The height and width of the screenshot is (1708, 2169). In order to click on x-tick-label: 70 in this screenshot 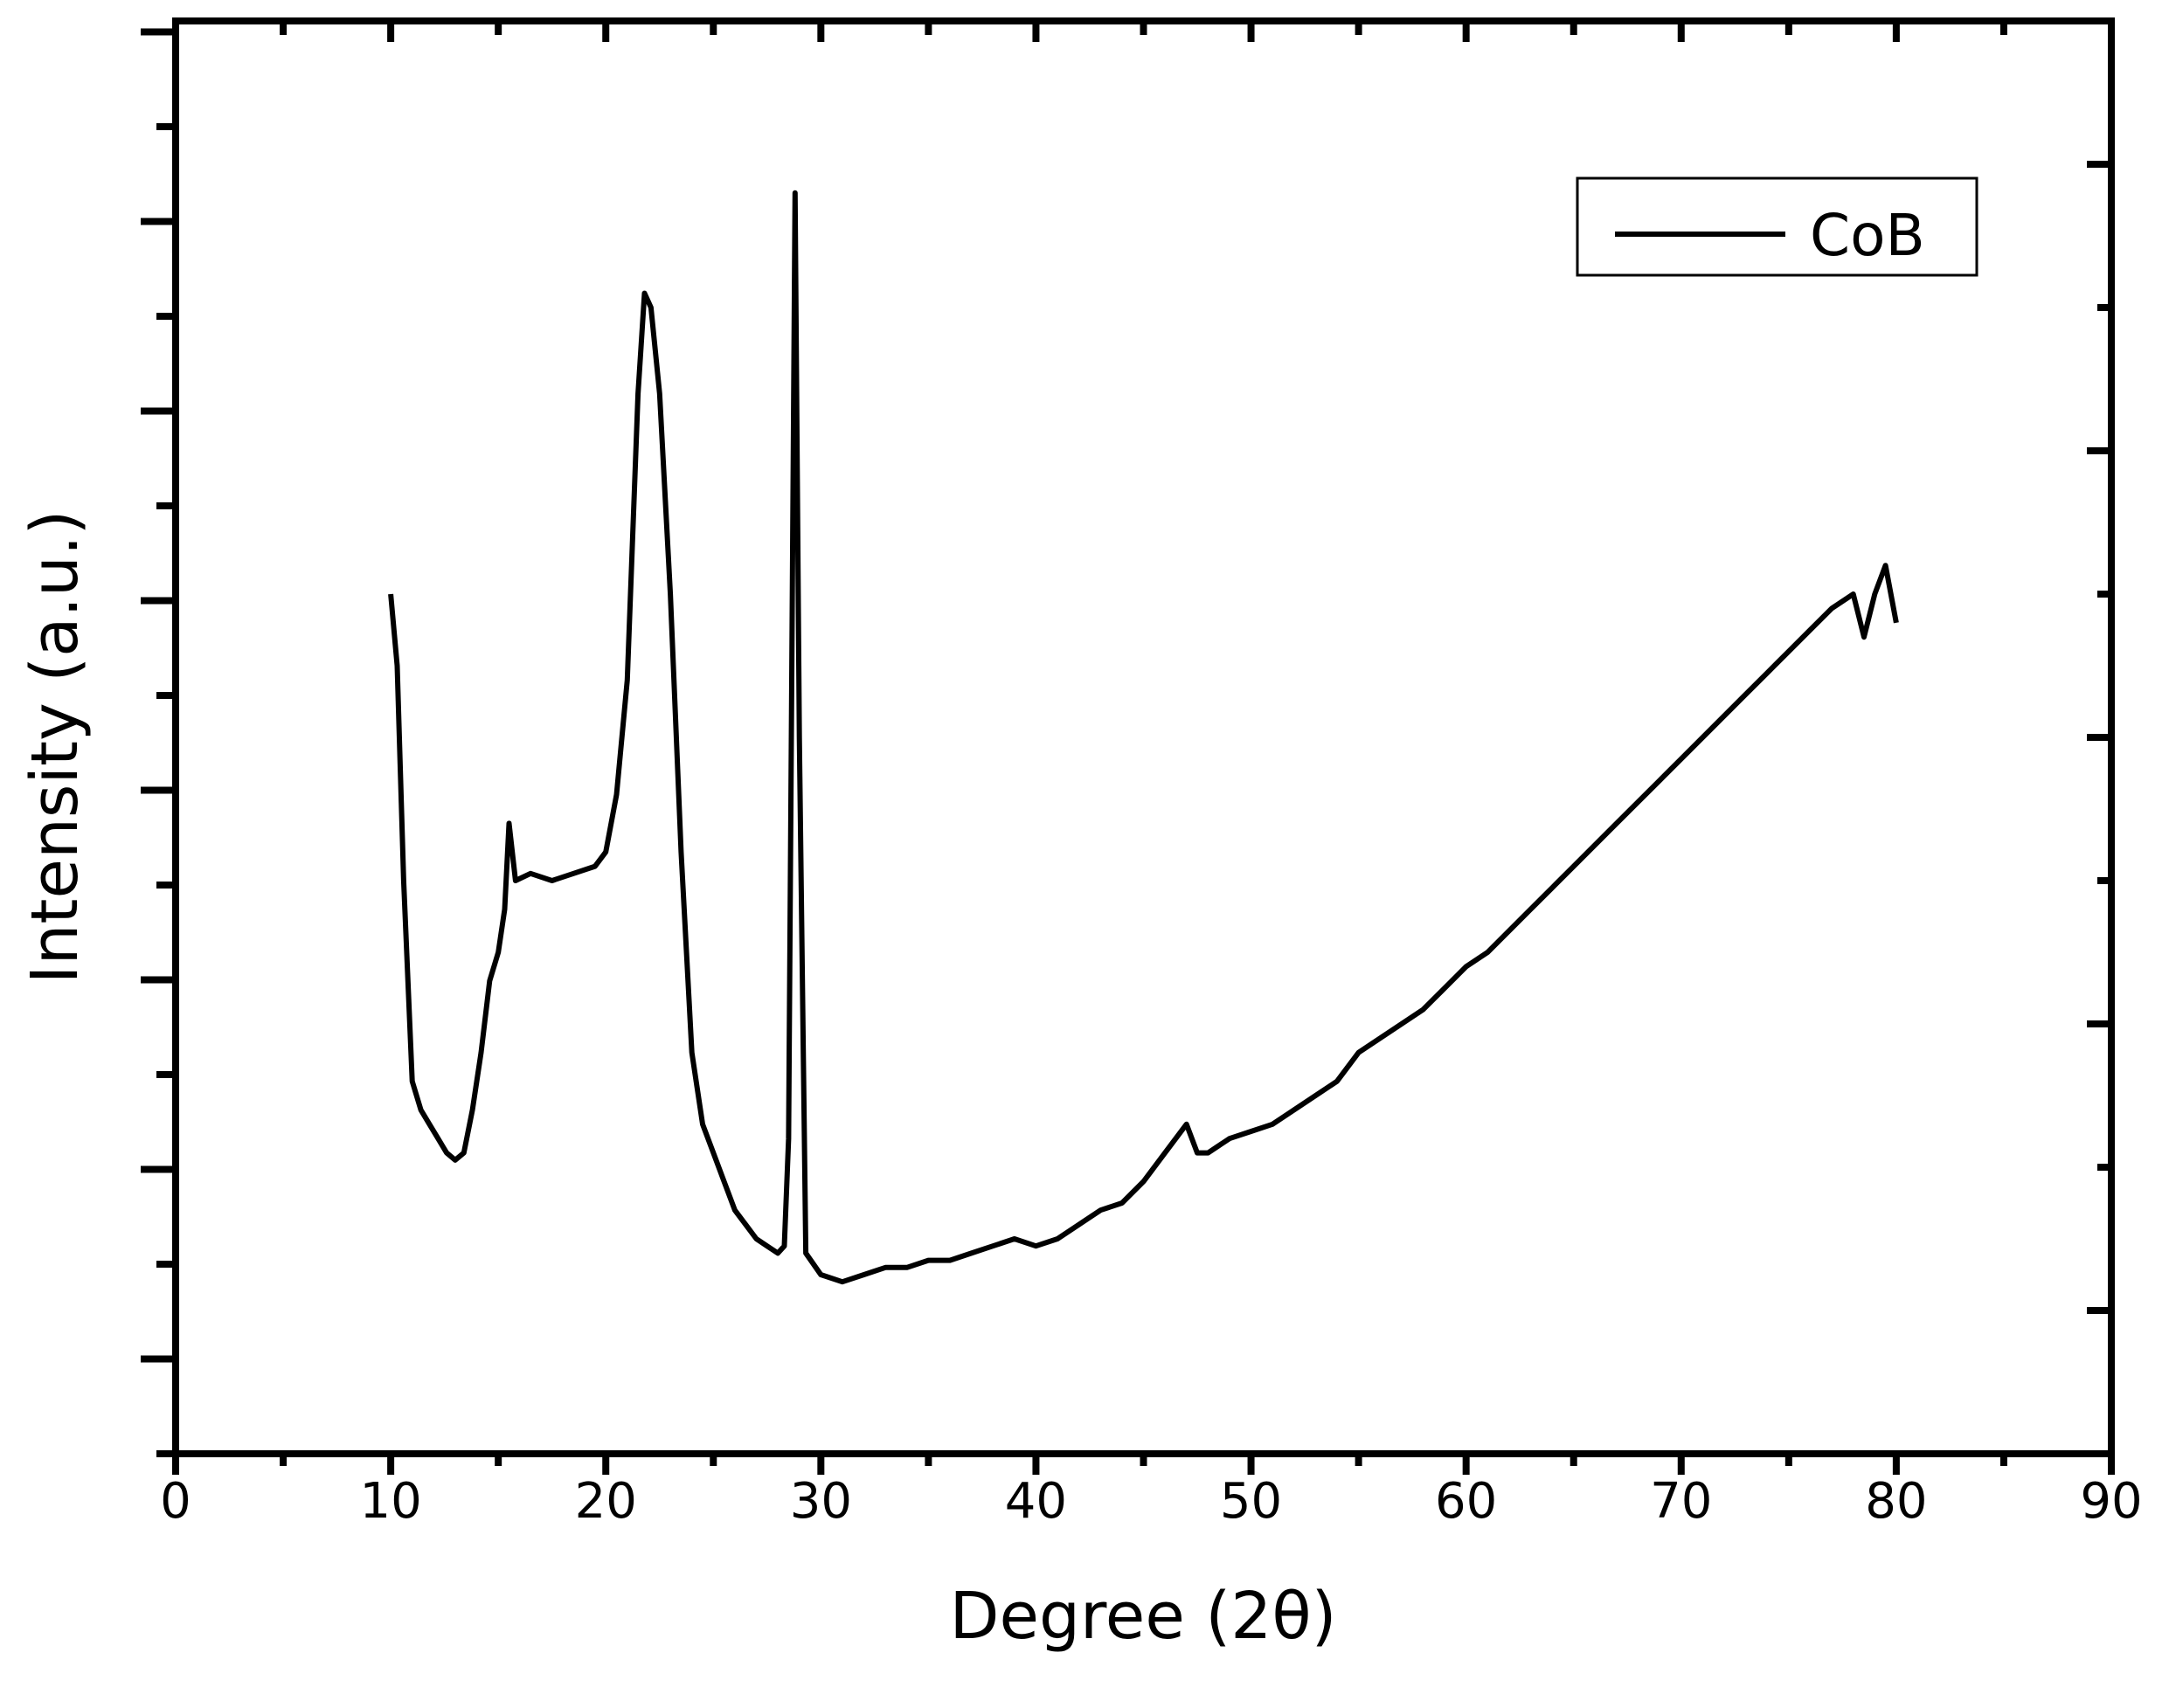, I will do `click(1681, 1501)`.